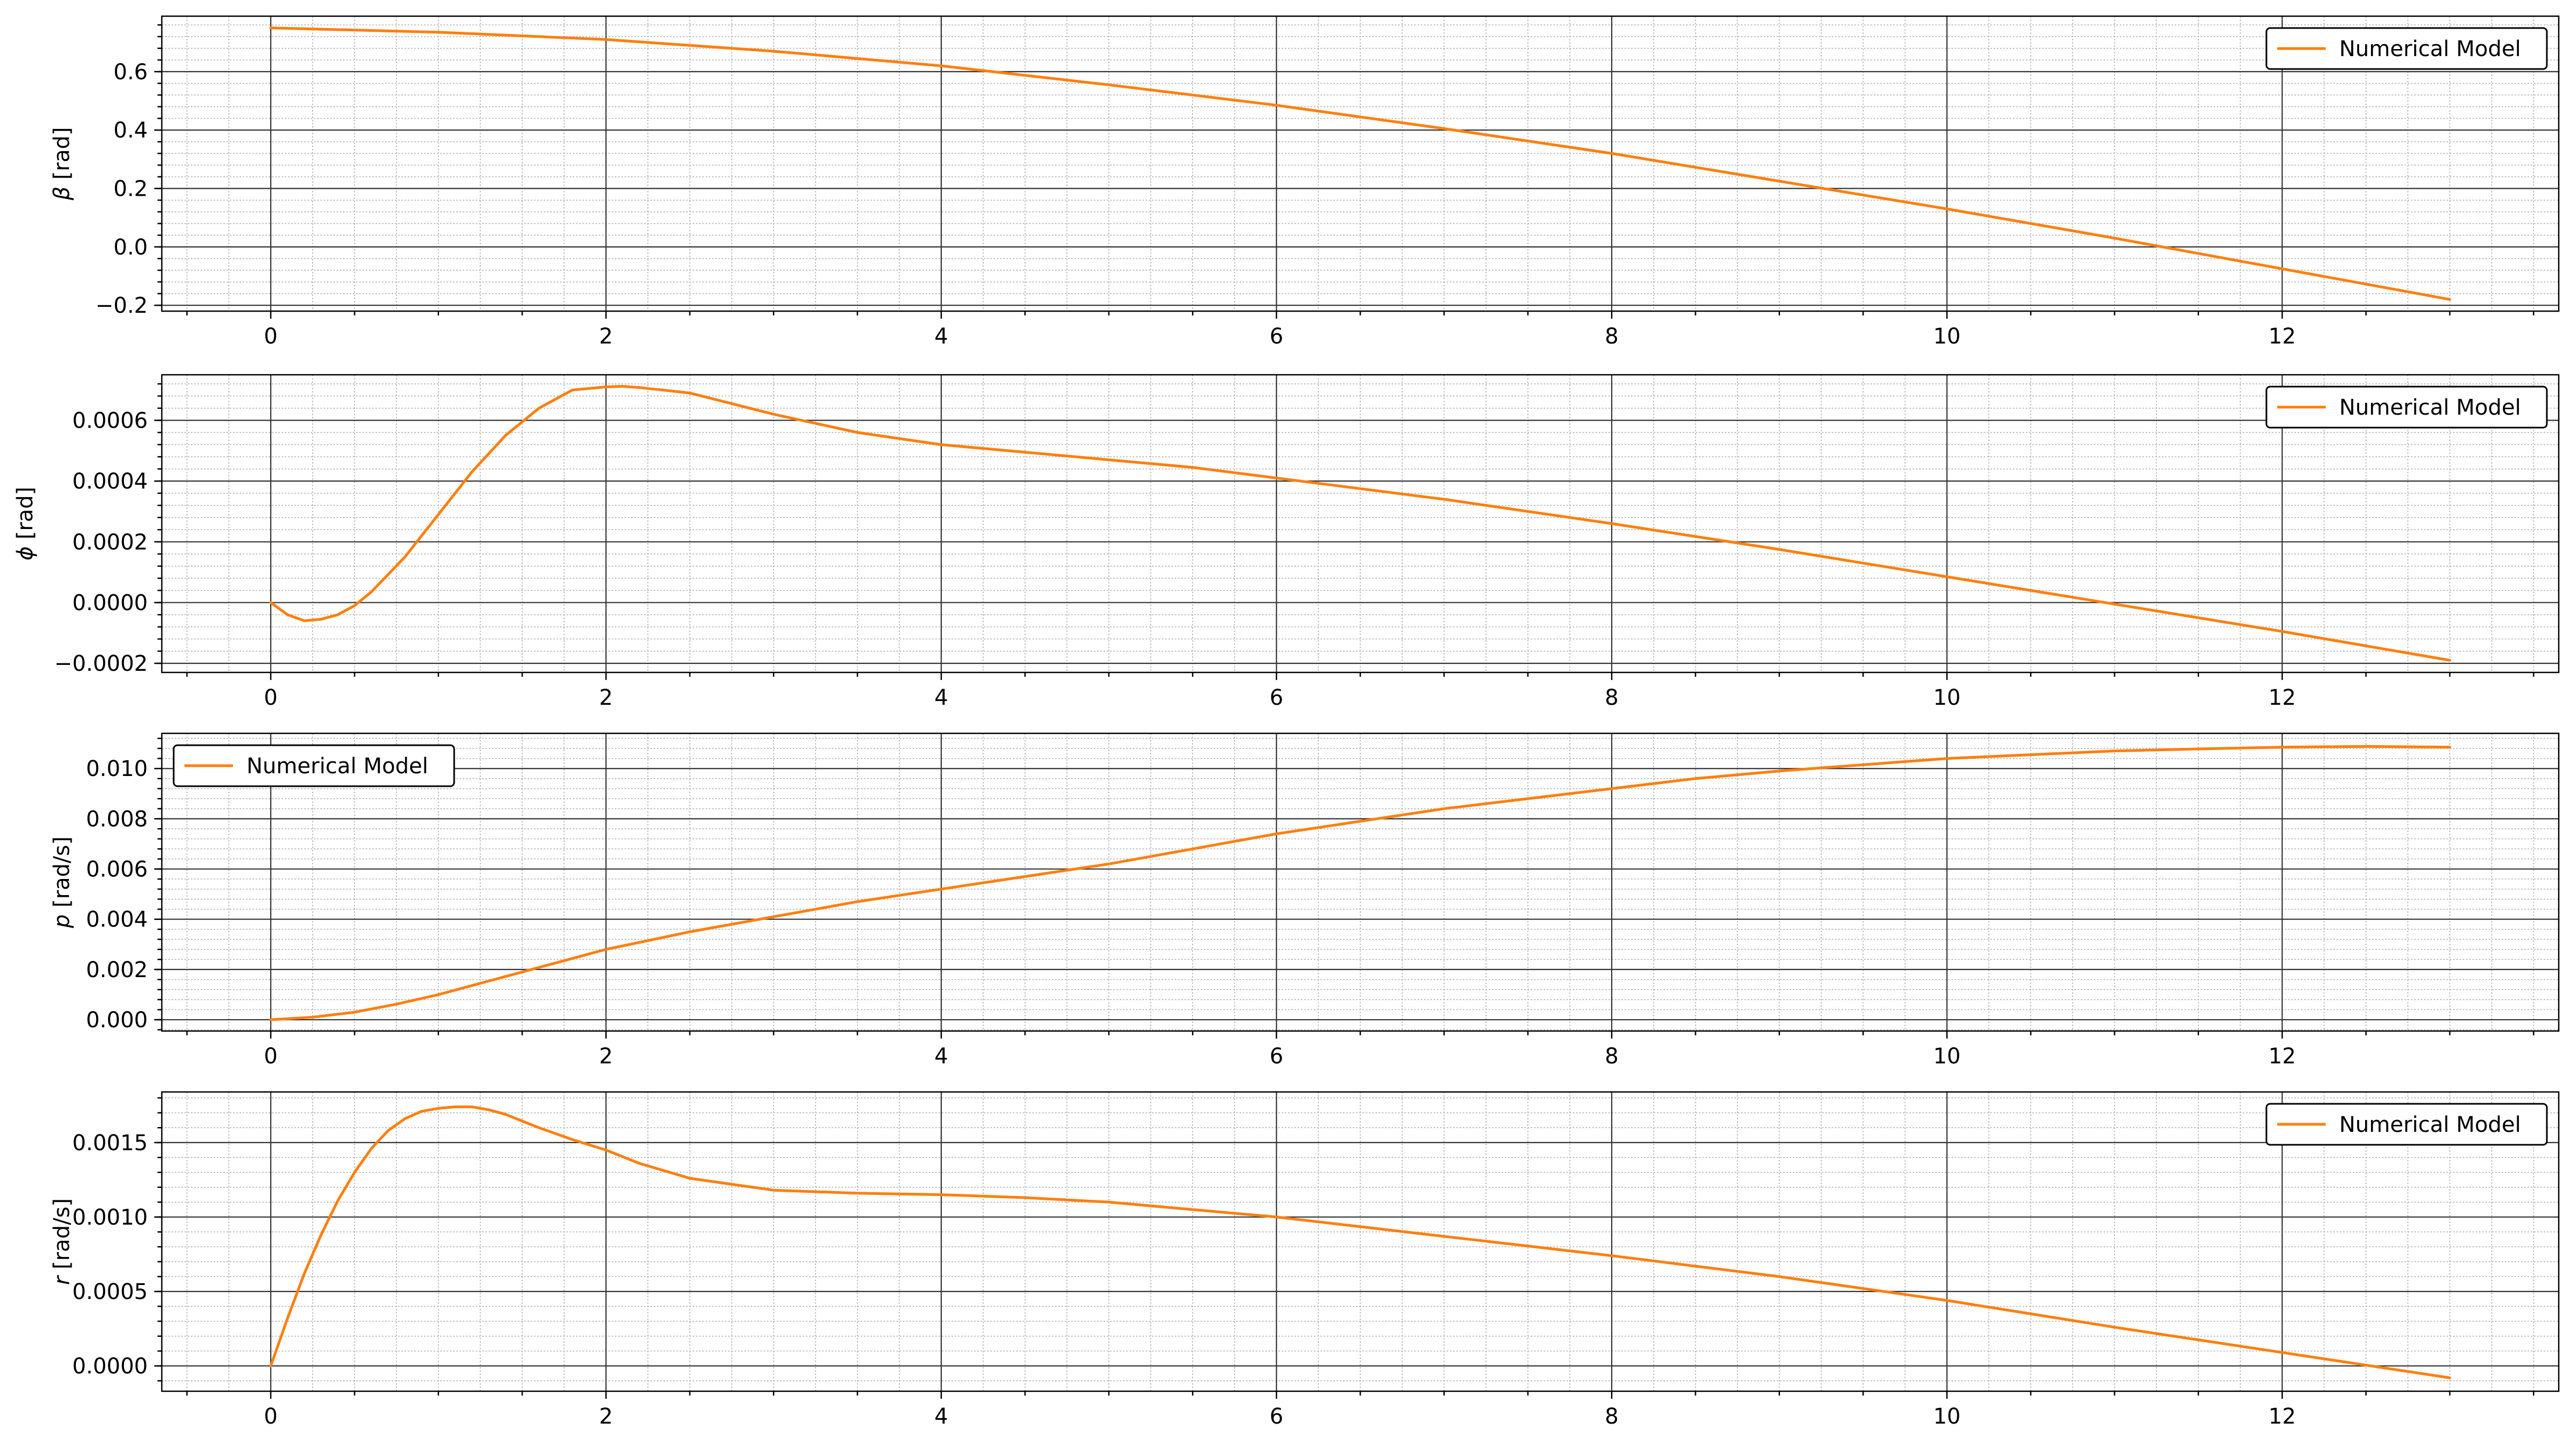  Describe the element at coordinates (121, 305) in the screenshot. I see `y-tick-label: −0.2` at that location.